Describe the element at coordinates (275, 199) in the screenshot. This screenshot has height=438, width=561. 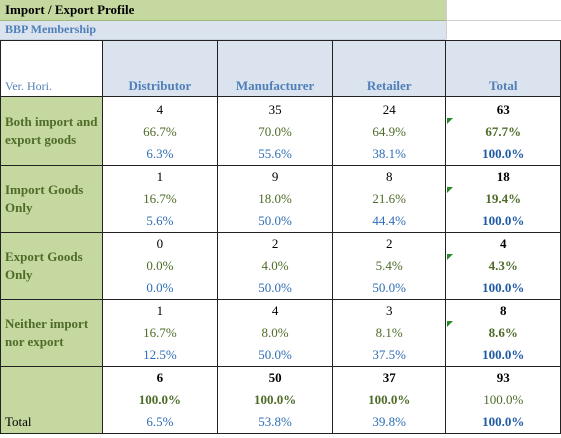
I see `data-cell: 9 18.0% 50.0%` at that location.